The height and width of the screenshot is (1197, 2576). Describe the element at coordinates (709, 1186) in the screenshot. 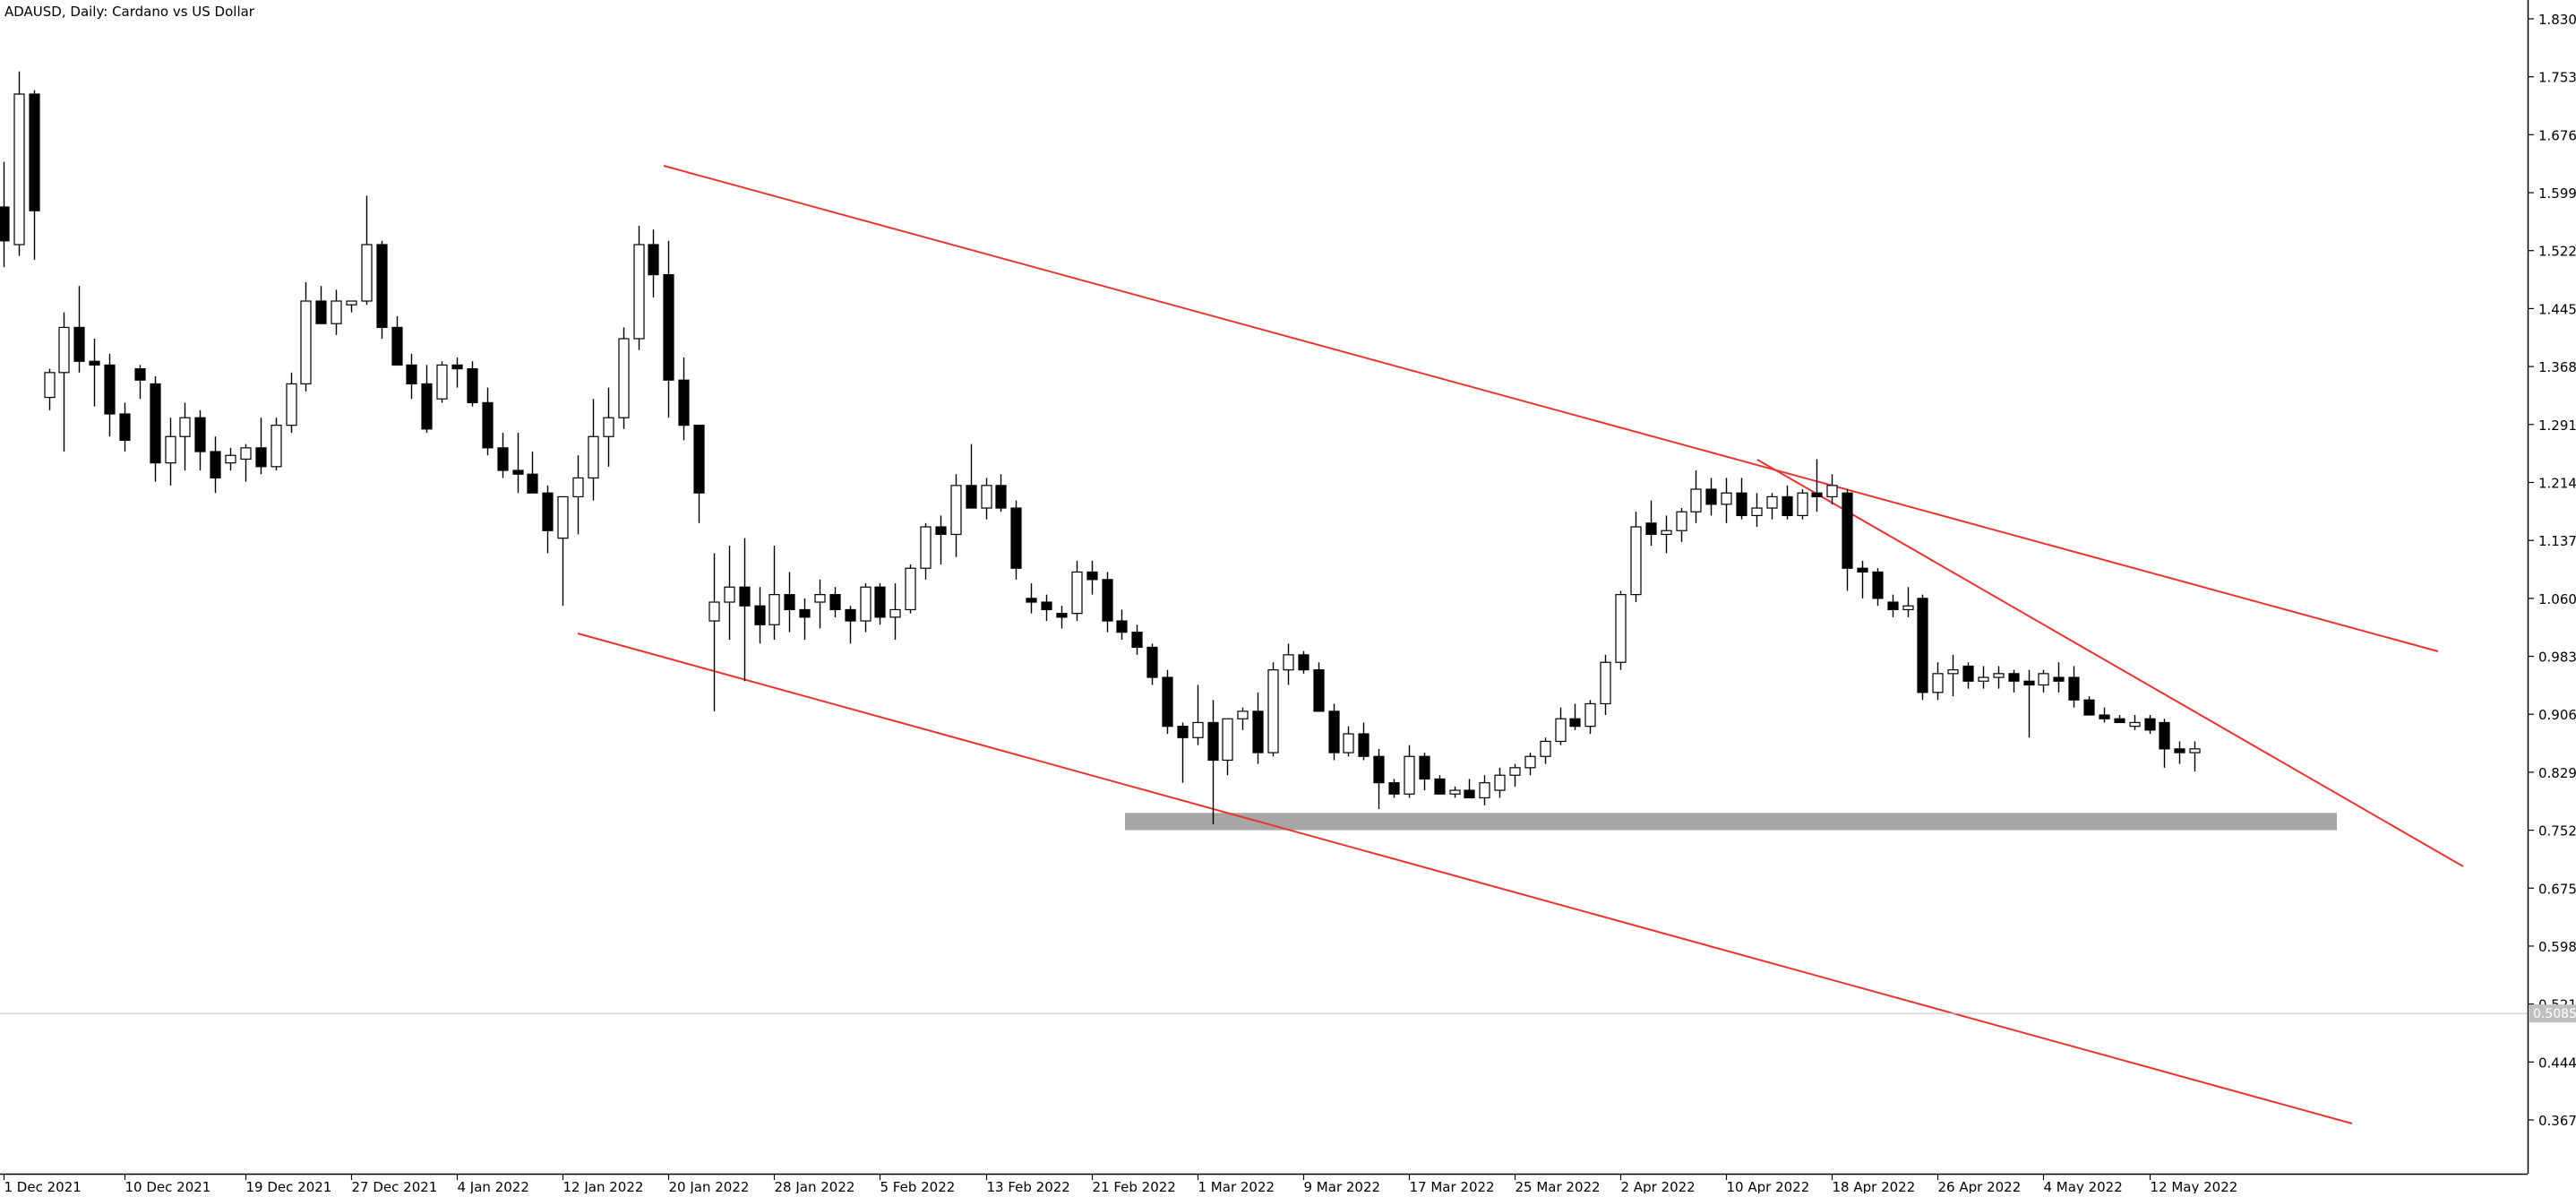

I see `x-tick-label: 20 Jan 2022` at that location.